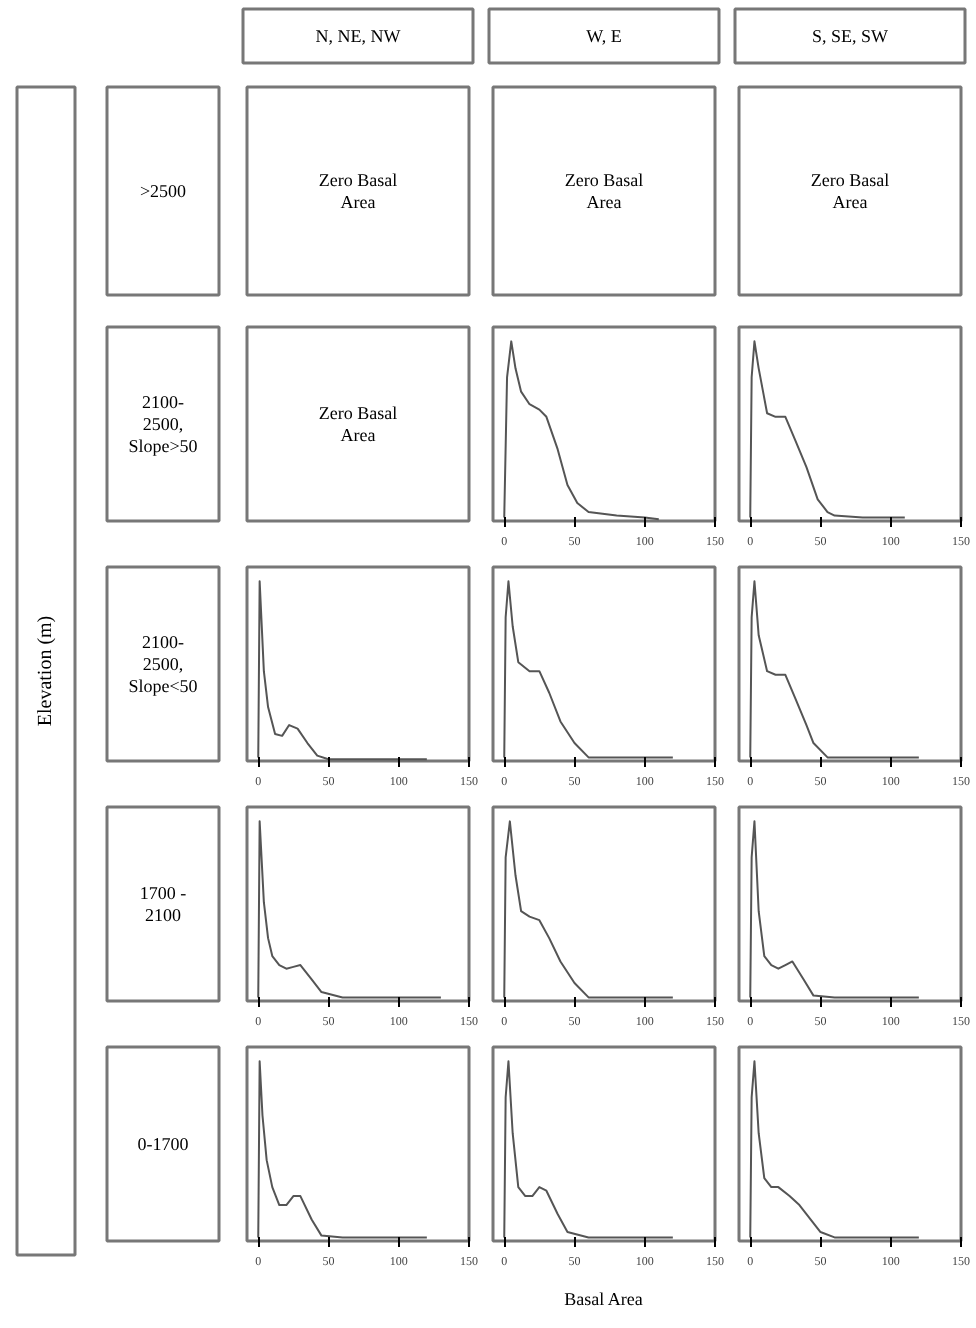 Image resolution: width=976 pixels, height=1328 pixels. What do you see at coordinates (163, 664) in the screenshot?
I see `text: 2100-2500, Slope<50` at bounding box center [163, 664].